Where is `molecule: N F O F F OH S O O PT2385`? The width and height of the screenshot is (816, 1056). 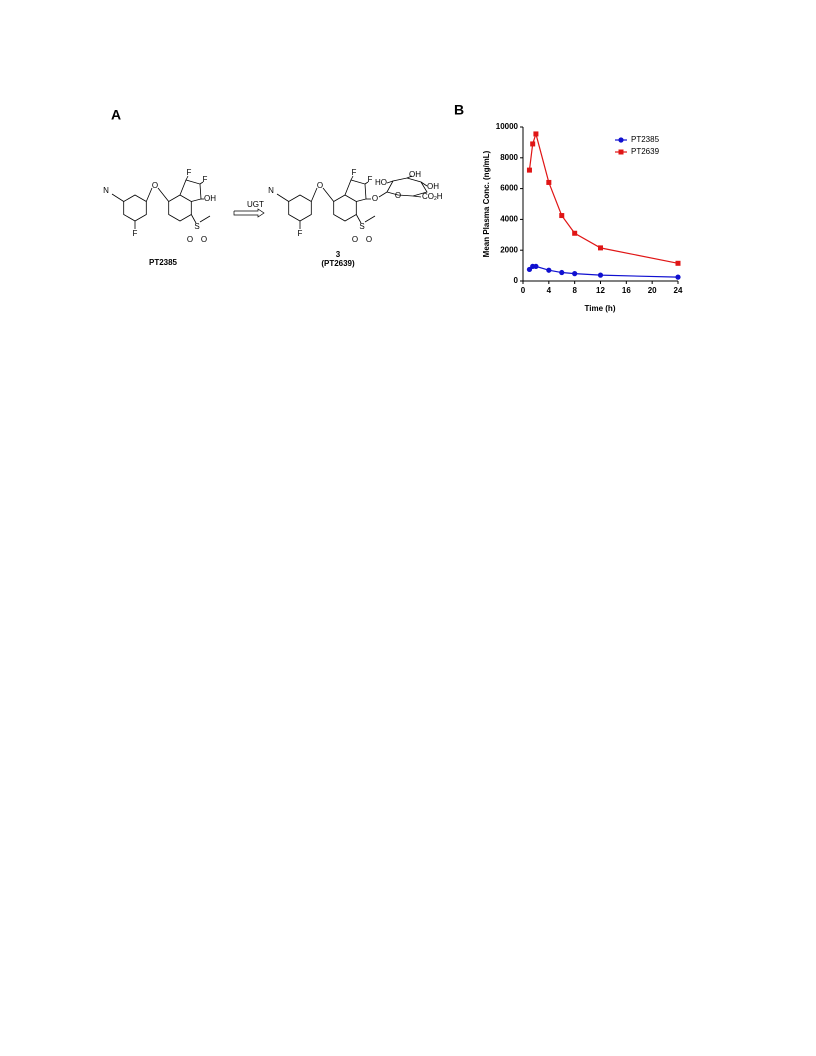 molecule: N F O F F OH S O O PT2385 is located at coordinates (159, 217).